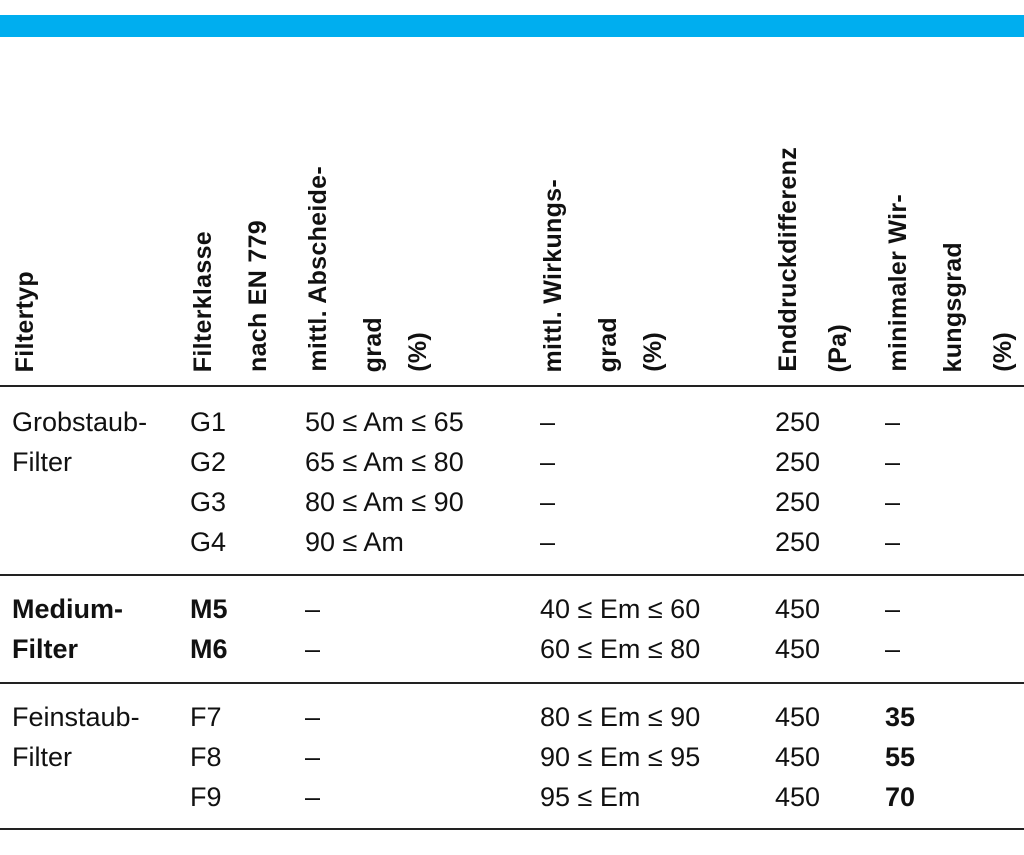  What do you see at coordinates (553, 275) in the screenshot?
I see `header-wirkungsgrad: mittl. Wirkungs-` at bounding box center [553, 275].